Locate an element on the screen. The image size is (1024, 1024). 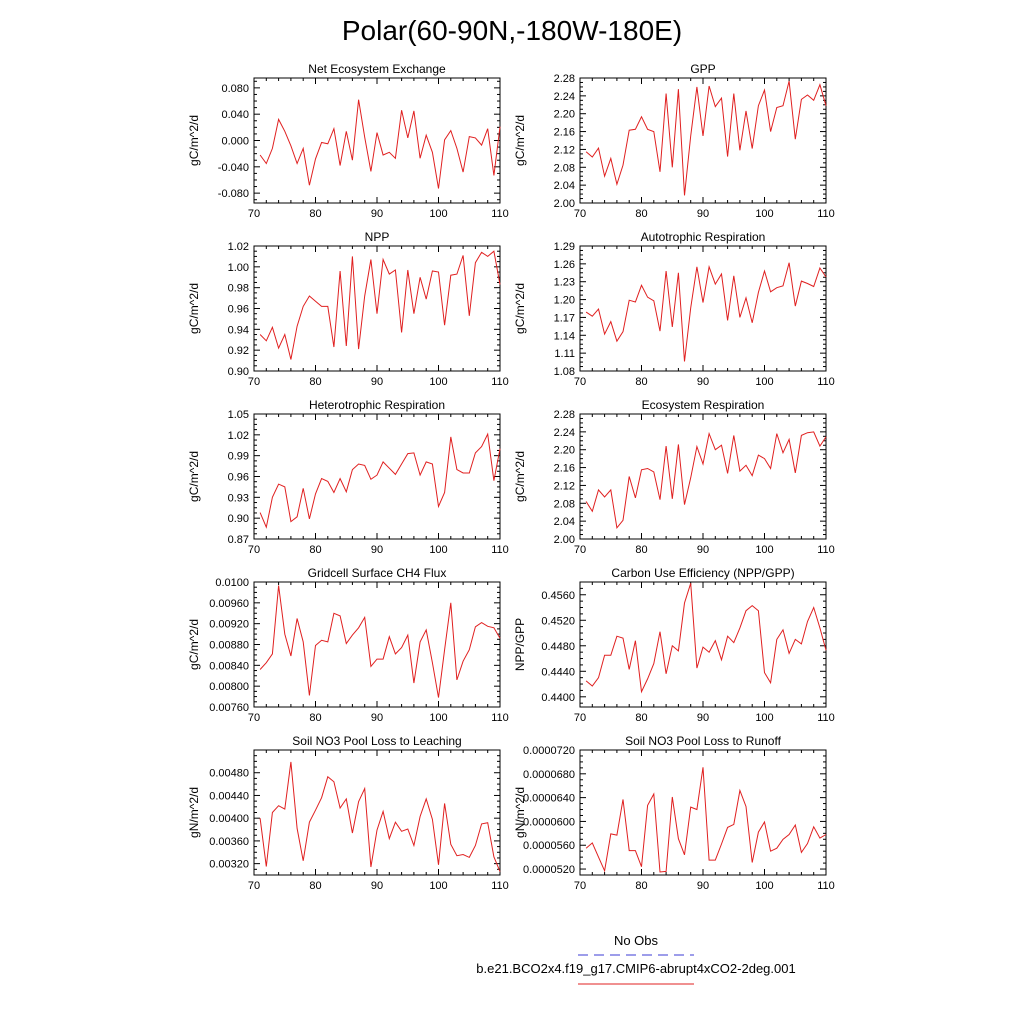
panel-heterotrophic-respiration-ytick-label: 0.93 is located at coordinates (238, 498).